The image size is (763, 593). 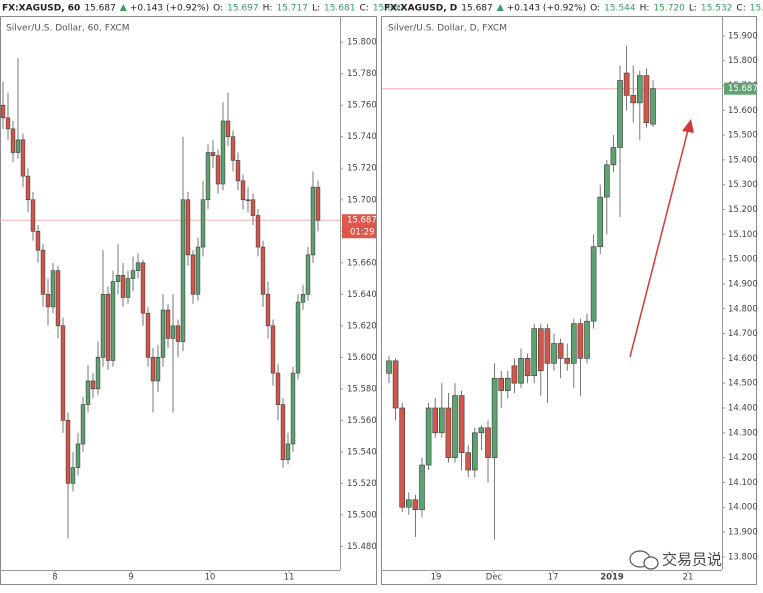 What do you see at coordinates (218, 9) in the screenshot?
I see `ohlc-label: O:` at bounding box center [218, 9].